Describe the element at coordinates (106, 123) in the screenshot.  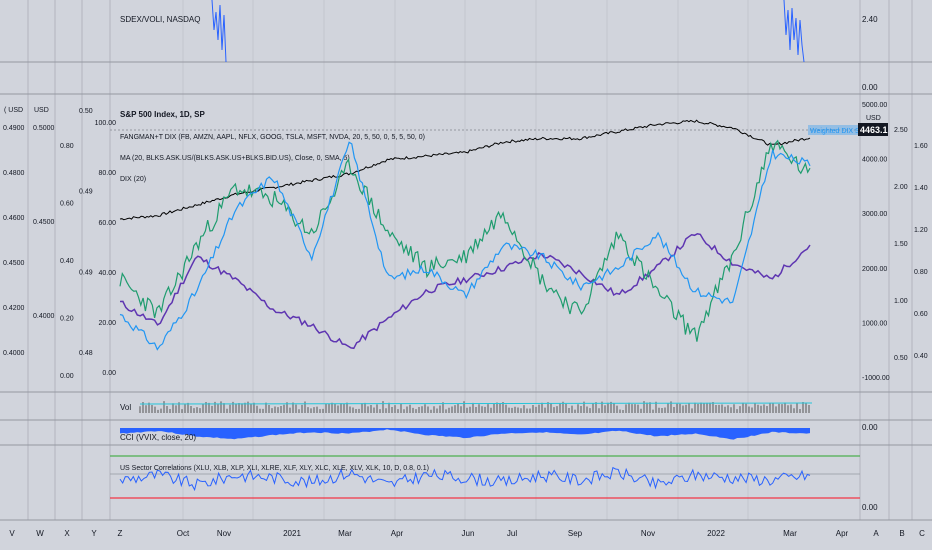
I see `scale-left5-tick: 100.00` at that location.